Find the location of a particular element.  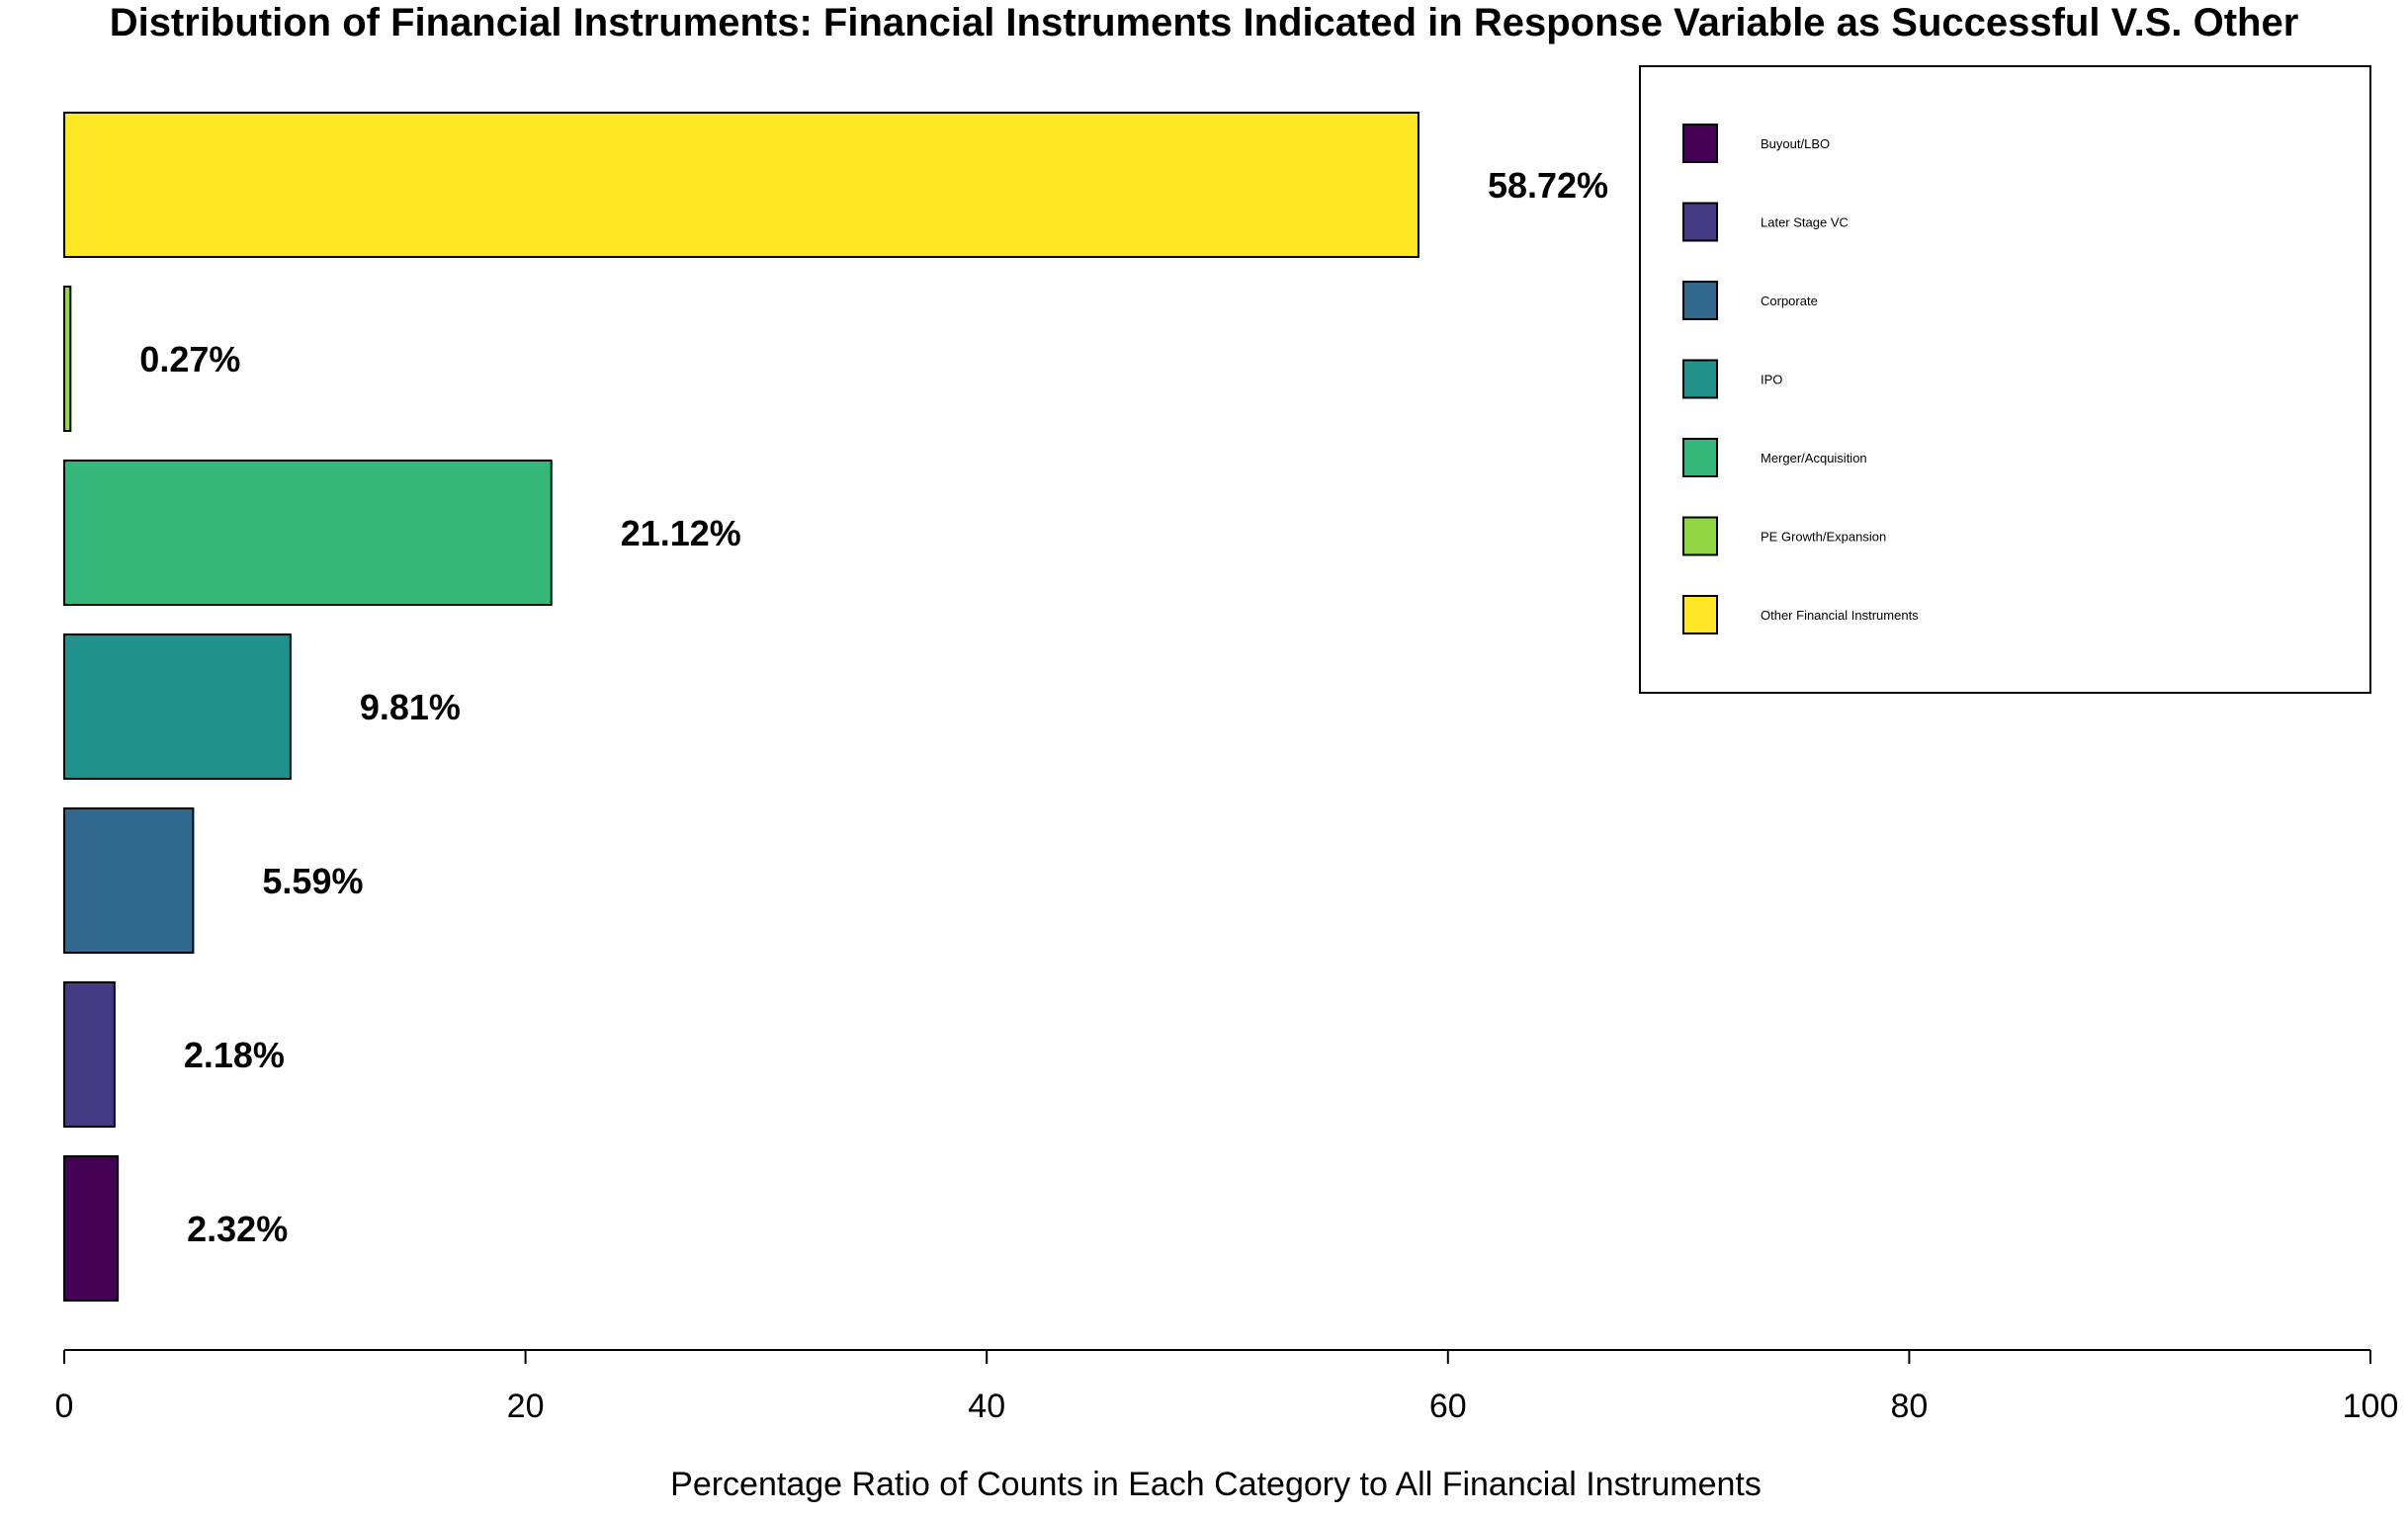

data-label: 2.18% is located at coordinates (234, 1055).